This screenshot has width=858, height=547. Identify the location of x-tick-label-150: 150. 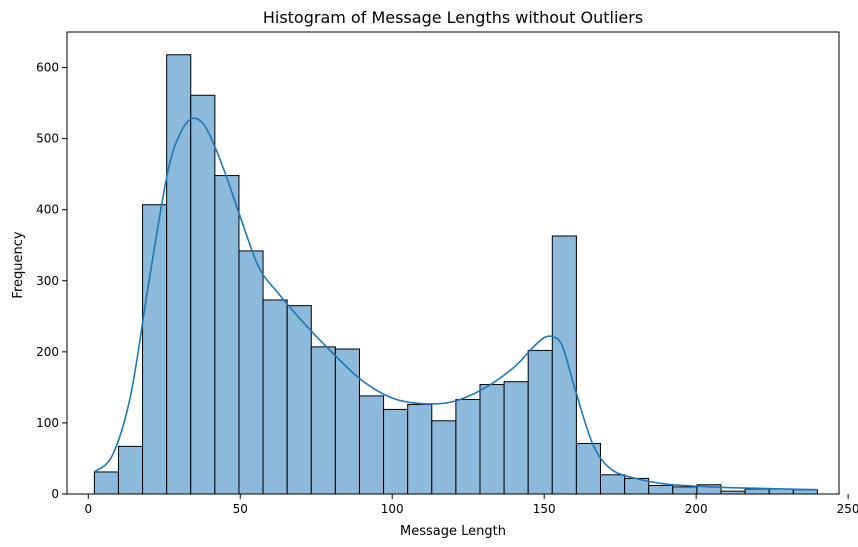
(544, 509).